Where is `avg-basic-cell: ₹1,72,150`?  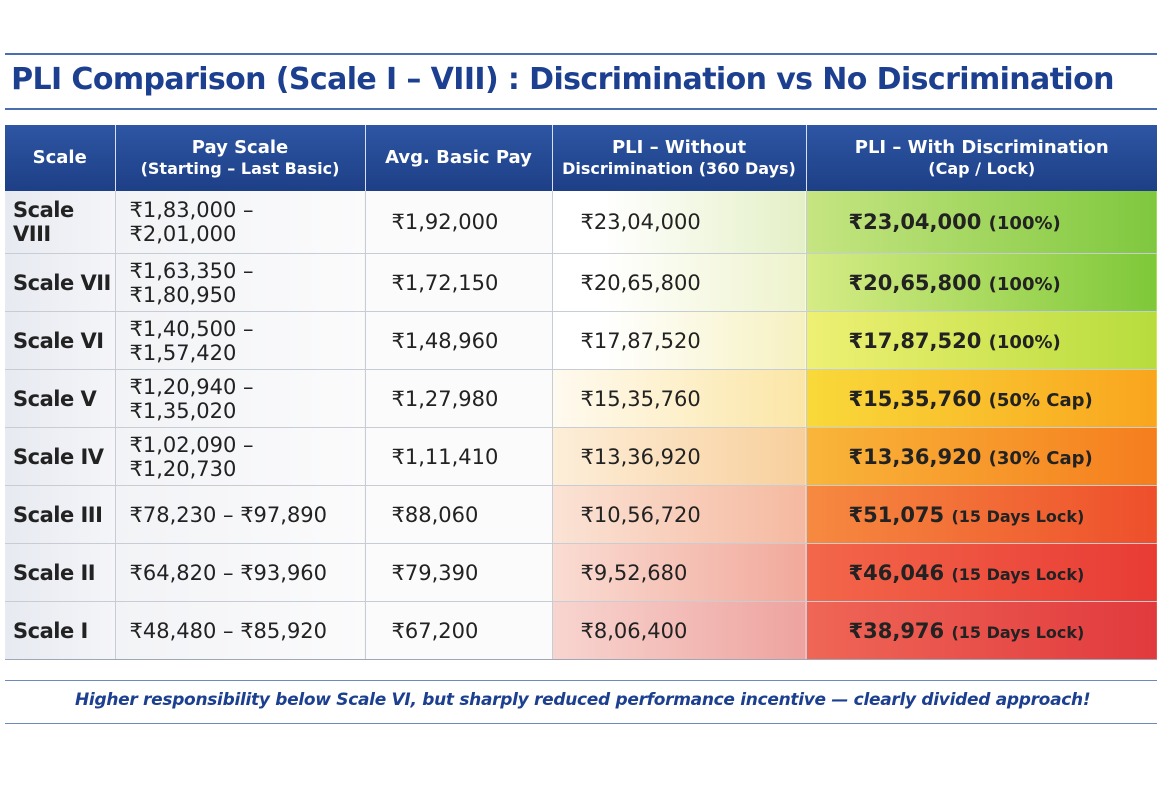
avg-basic-cell: ₹1,72,150 is located at coordinates (459, 282).